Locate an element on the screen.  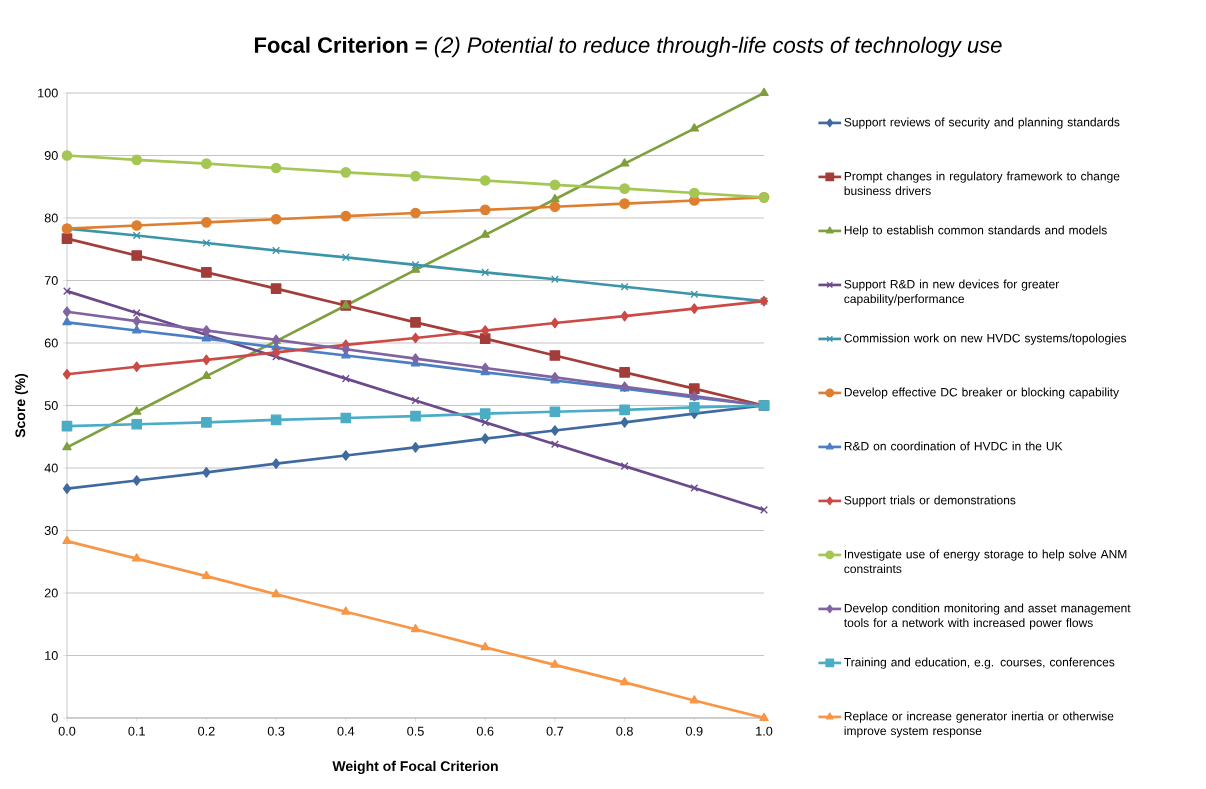
x-tick-label: 0.3 is located at coordinates (276, 731).